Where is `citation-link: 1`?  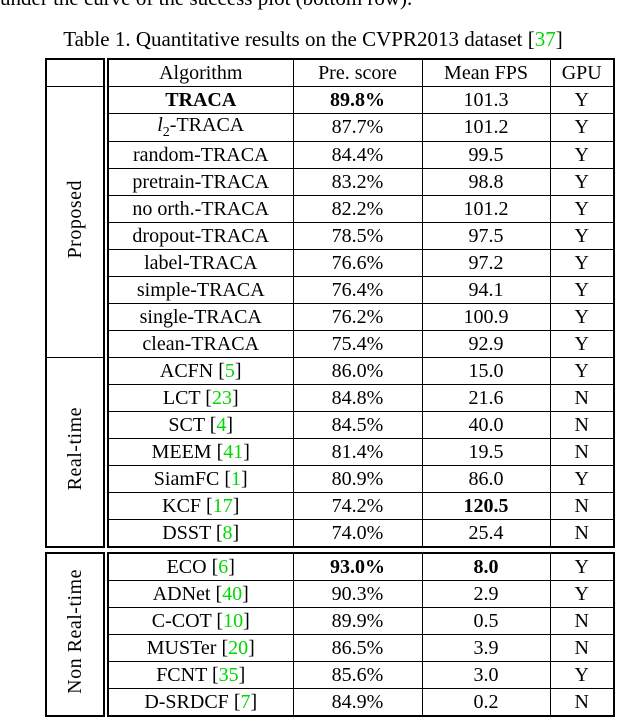
citation-link: 1 is located at coordinates (236, 478).